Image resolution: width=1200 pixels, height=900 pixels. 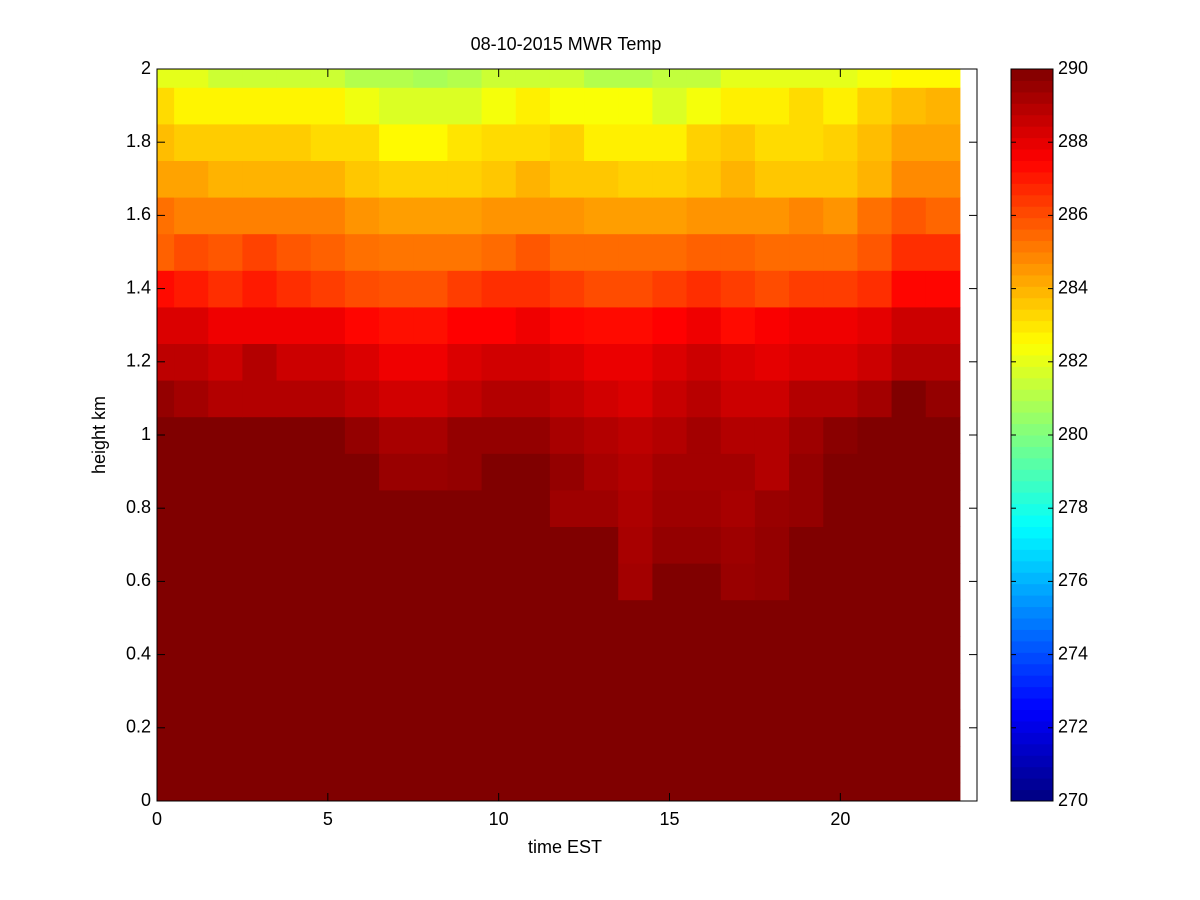 I want to click on colorbar-tick-label: 272, so click(x=1073, y=727).